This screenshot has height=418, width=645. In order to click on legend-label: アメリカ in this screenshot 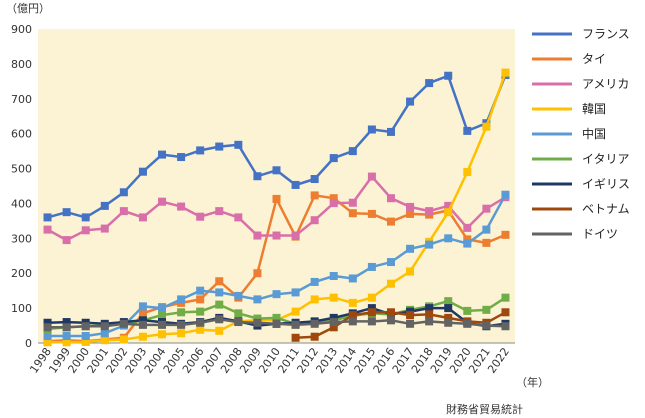, I will do `click(605, 84)`.